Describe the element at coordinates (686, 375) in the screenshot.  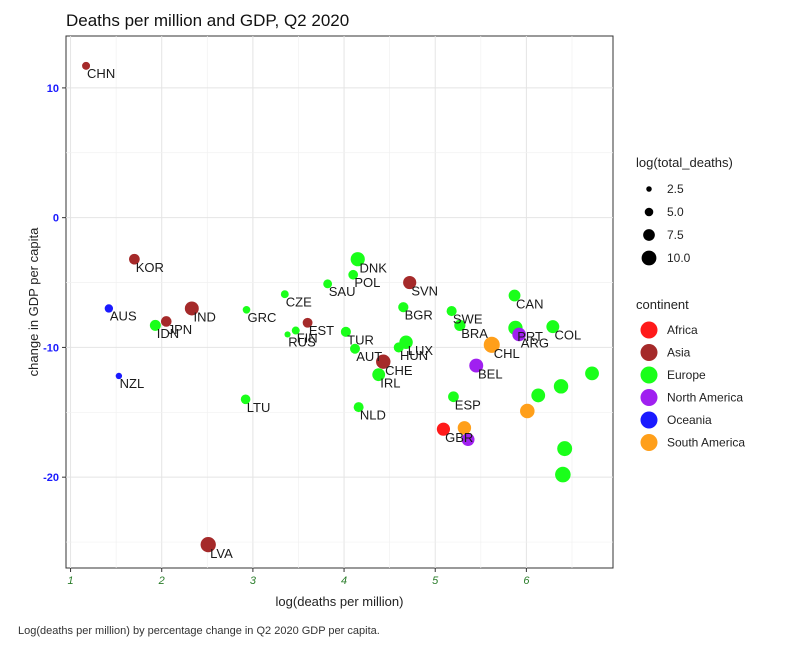
I see `legend-color-label: Europe` at that location.